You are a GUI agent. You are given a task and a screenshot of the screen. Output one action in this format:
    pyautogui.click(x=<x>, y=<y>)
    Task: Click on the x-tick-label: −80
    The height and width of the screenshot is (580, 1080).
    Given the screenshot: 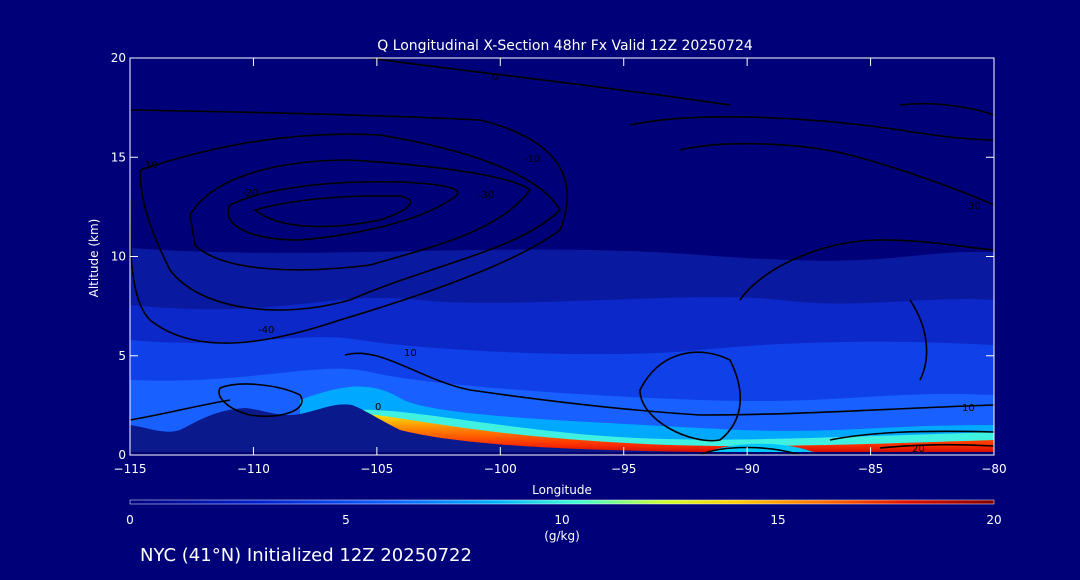 What is the action you would take?
    pyautogui.click(x=993, y=469)
    